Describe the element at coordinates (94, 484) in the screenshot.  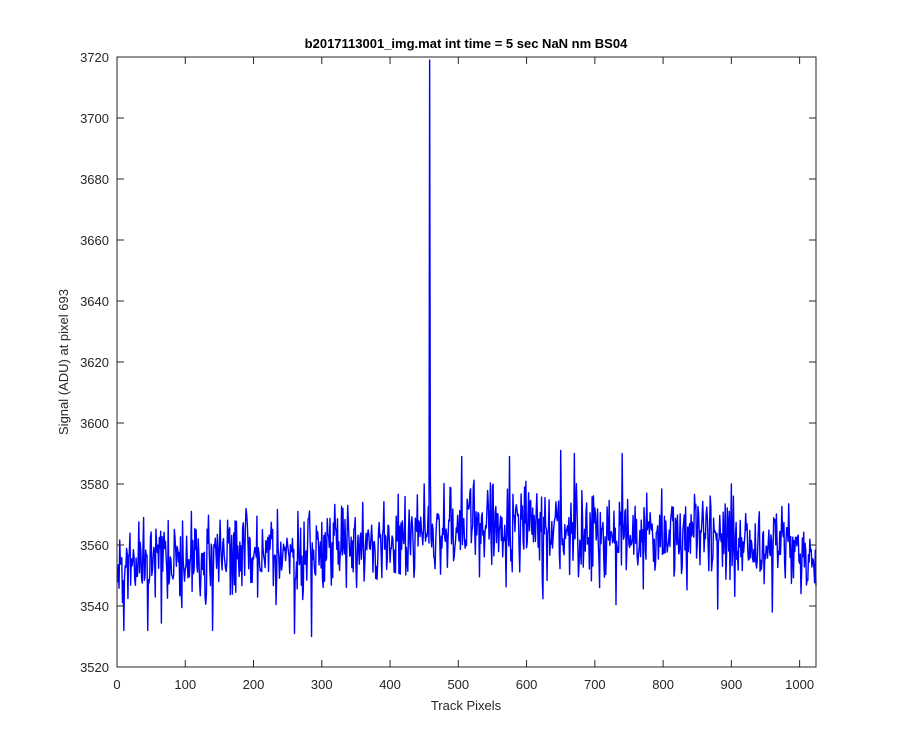
I see `y-tick-label: 3580` at that location.